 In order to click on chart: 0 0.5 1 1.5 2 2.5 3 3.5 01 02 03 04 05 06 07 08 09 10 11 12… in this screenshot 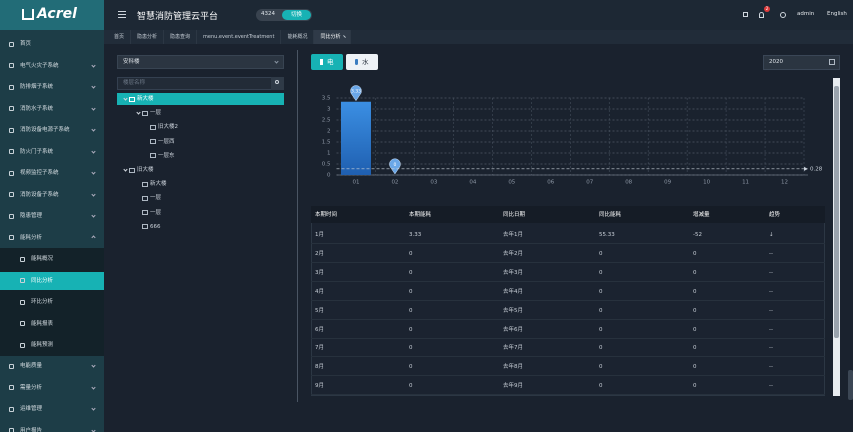, I will do `click(572, 135)`.